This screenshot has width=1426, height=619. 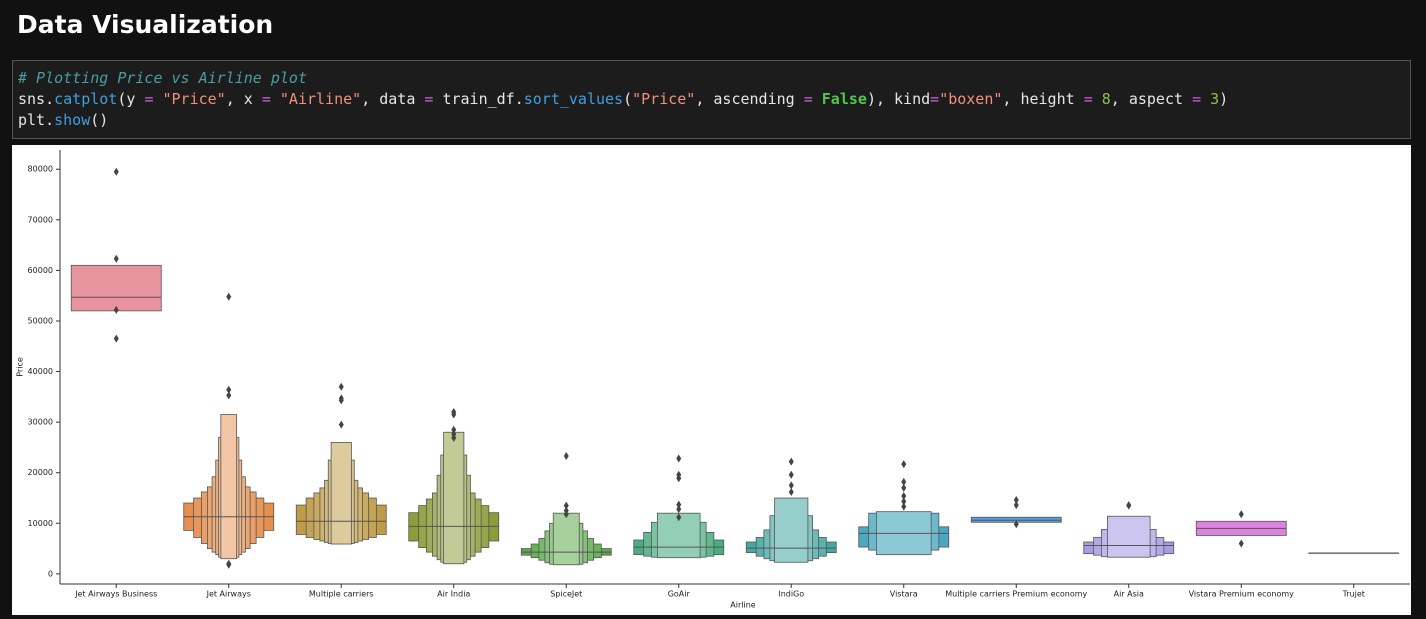 What do you see at coordinates (40, 422) in the screenshot?
I see `y-tick-label: 30000` at bounding box center [40, 422].